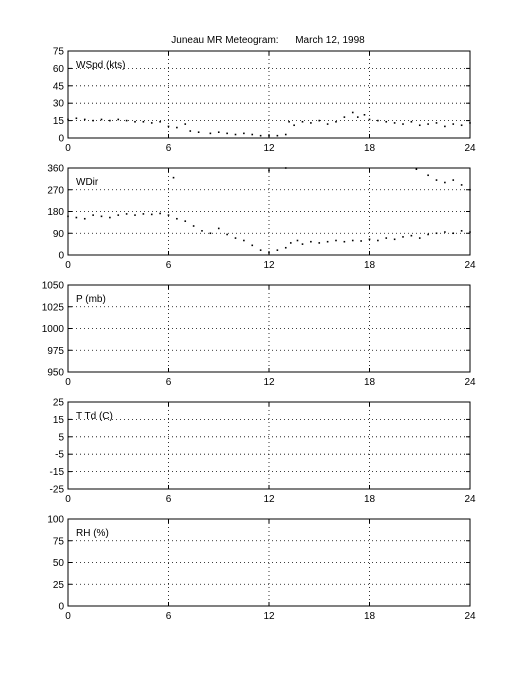  Describe the element at coordinates (269, 562) in the screenshot. I see `grid-rh` at that location.